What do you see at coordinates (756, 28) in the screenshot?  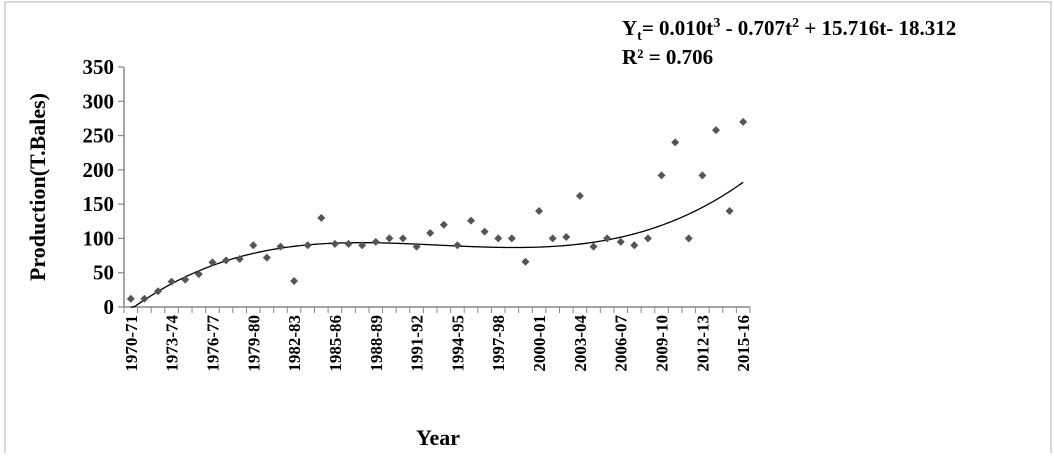 I see `eq-p2: - 0.707t` at bounding box center [756, 28].